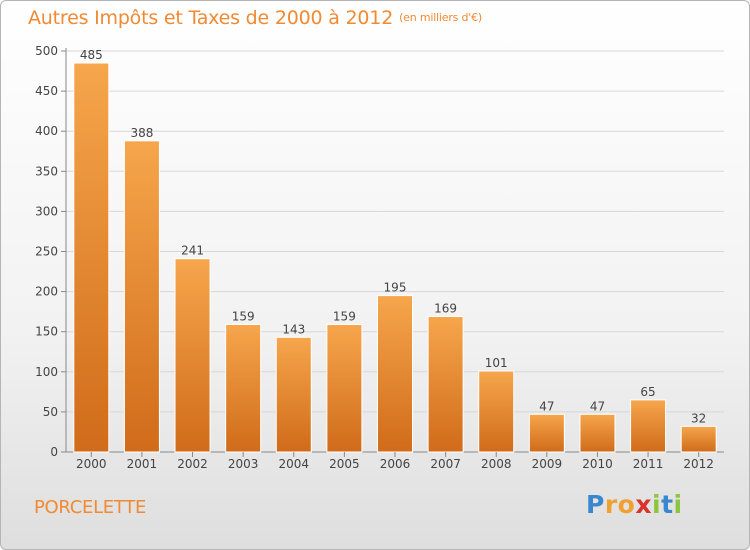 This screenshot has width=750, height=550. I want to click on x-tick-label: 2009, so click(547, 464).